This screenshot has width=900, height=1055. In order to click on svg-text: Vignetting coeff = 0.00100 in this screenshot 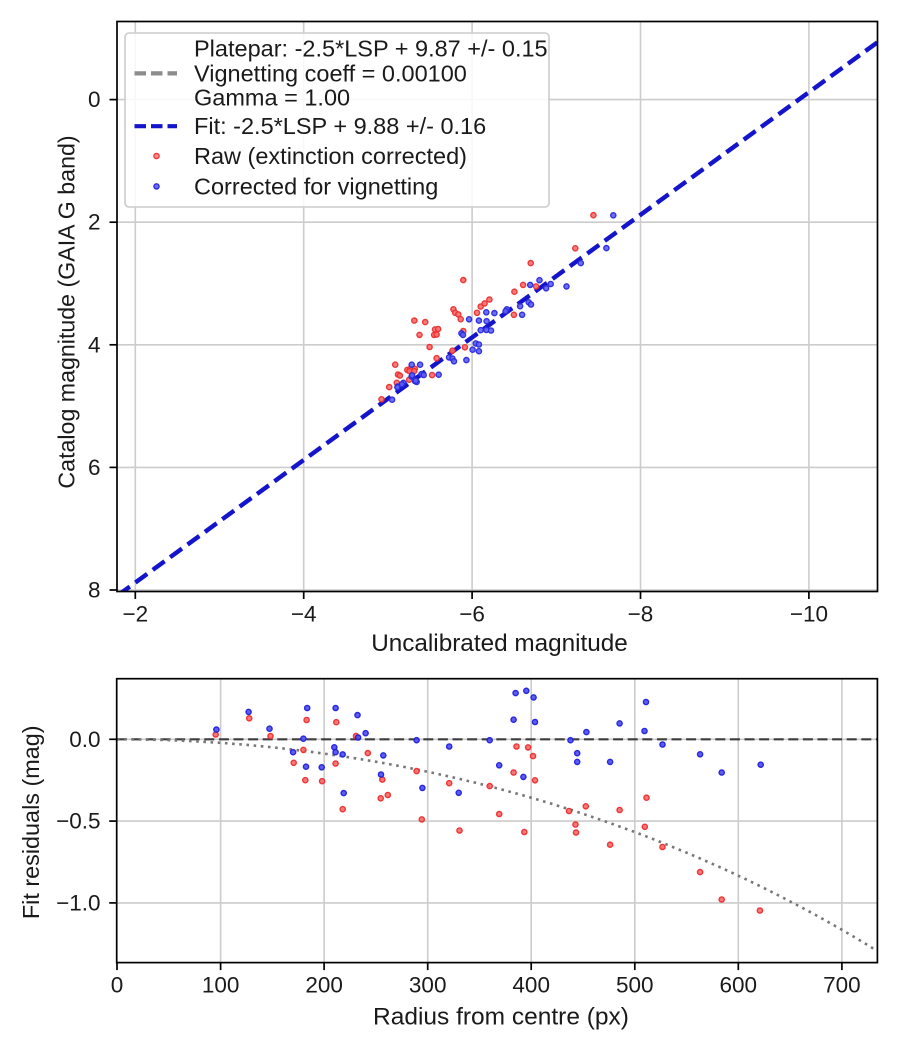, I will do `click(330, 73)`.